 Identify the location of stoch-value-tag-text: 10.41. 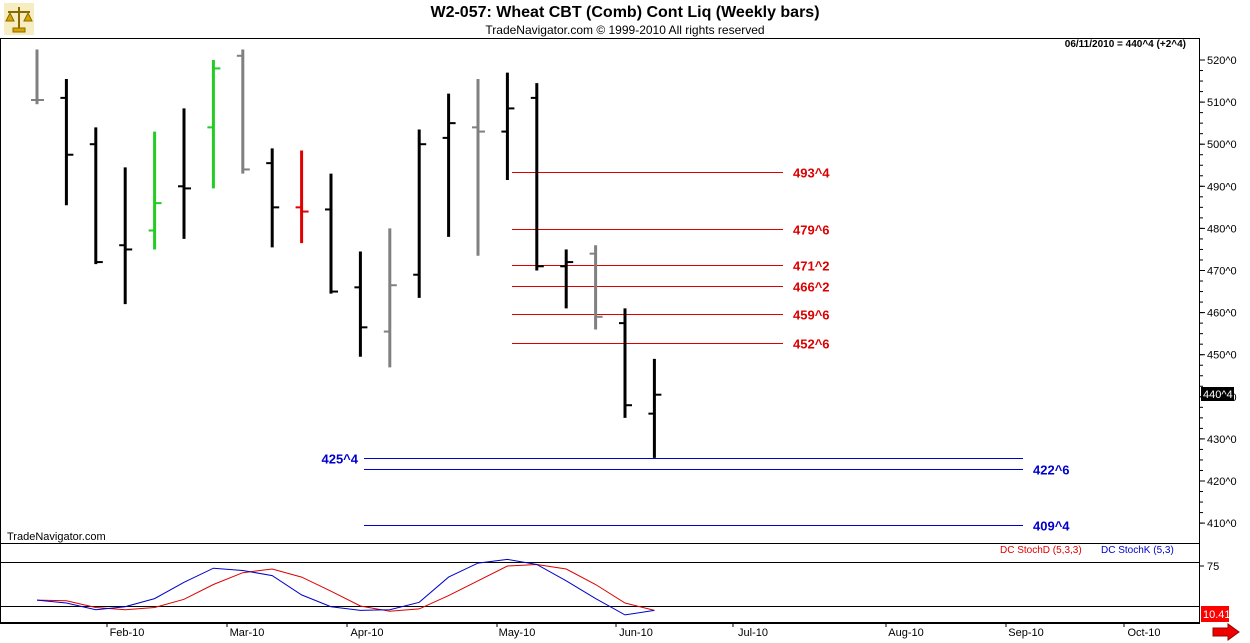
(1217, 615).